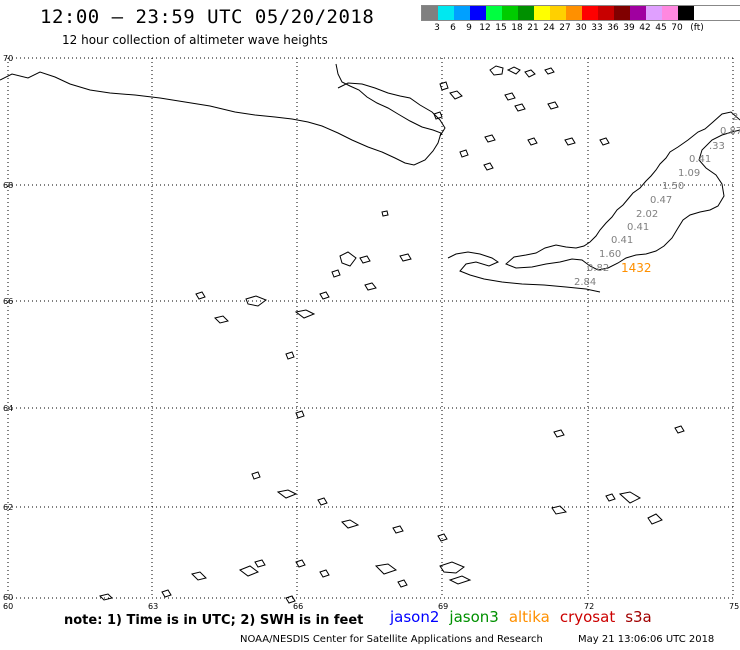 This screenshot has height=650, width=740. I want to click on legend-labels: 3 6 9 12 15 18 21 24 27 30 33 36 39 42 45 70 (ft), so click(580, 29).